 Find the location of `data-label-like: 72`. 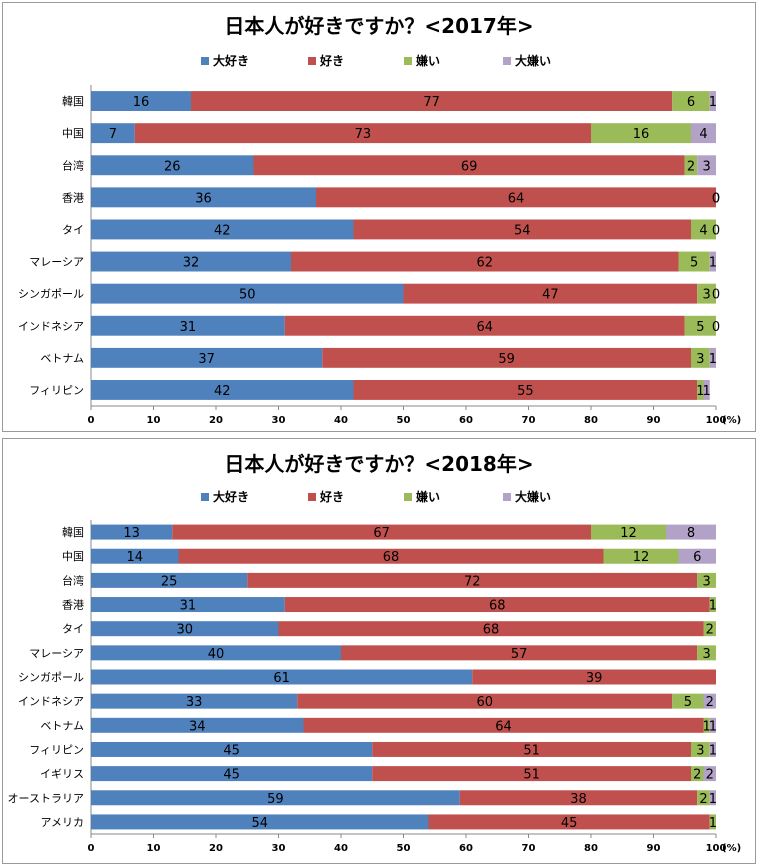

data-label-like: 72 is located at coordinates (472, 581).